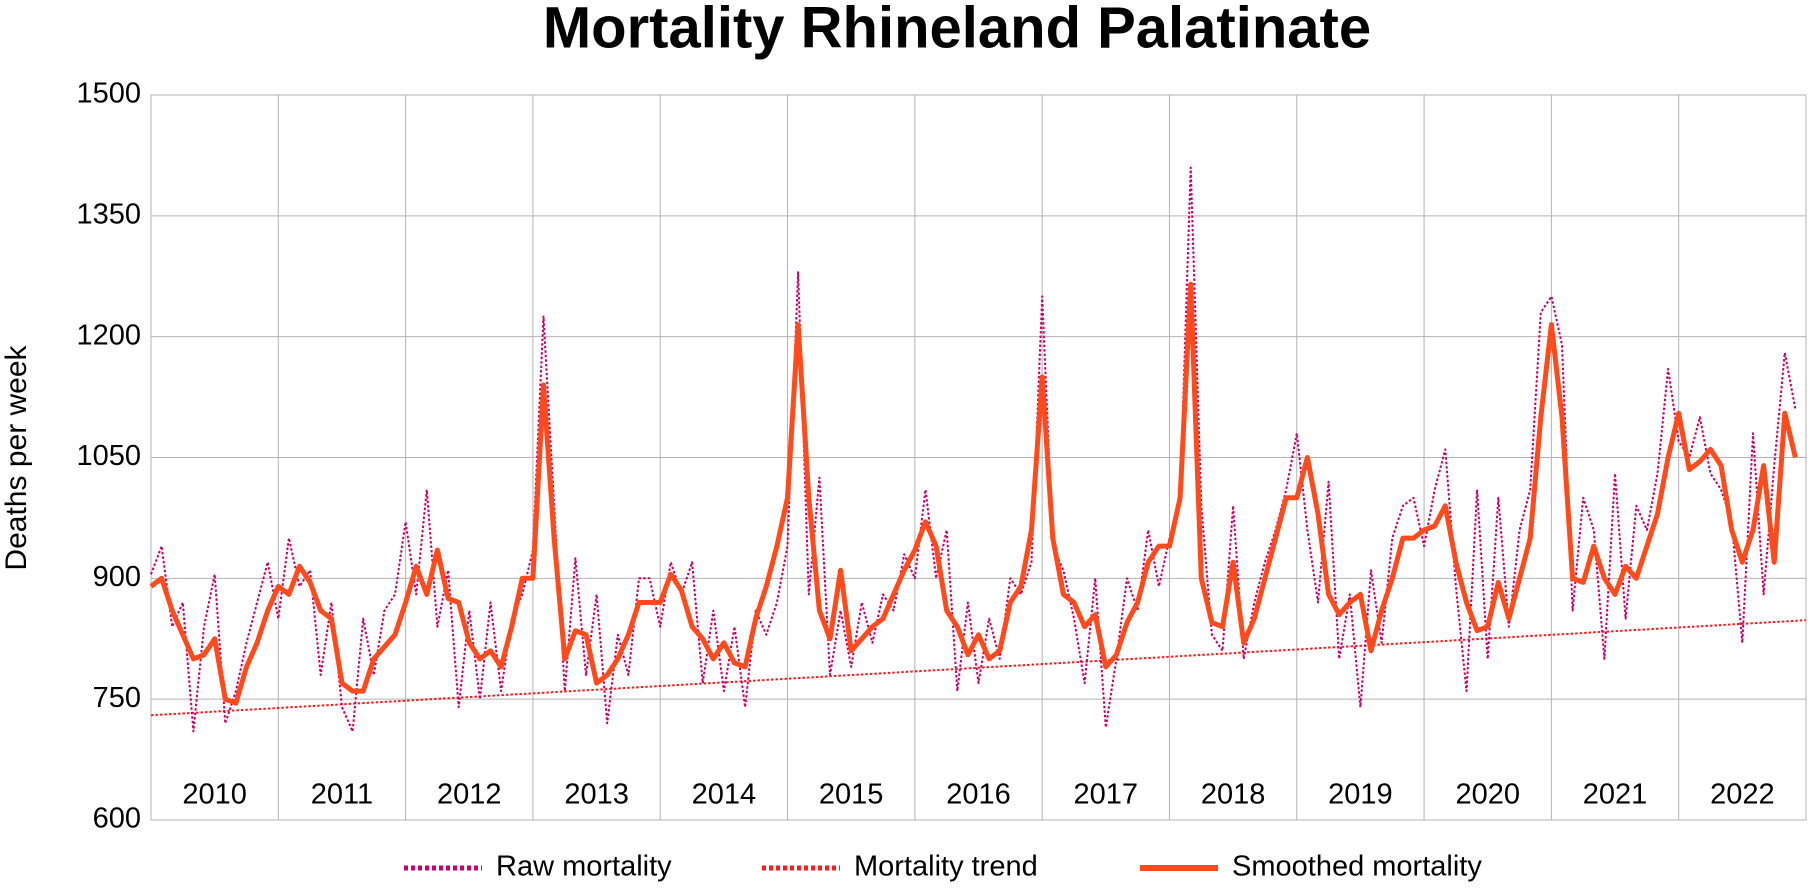 The image size is (1814, 888). What do you see at coordinates (851, 795) in the screenshot?
I see `x-tick-label: 2015` at bounding box center [851, 795].